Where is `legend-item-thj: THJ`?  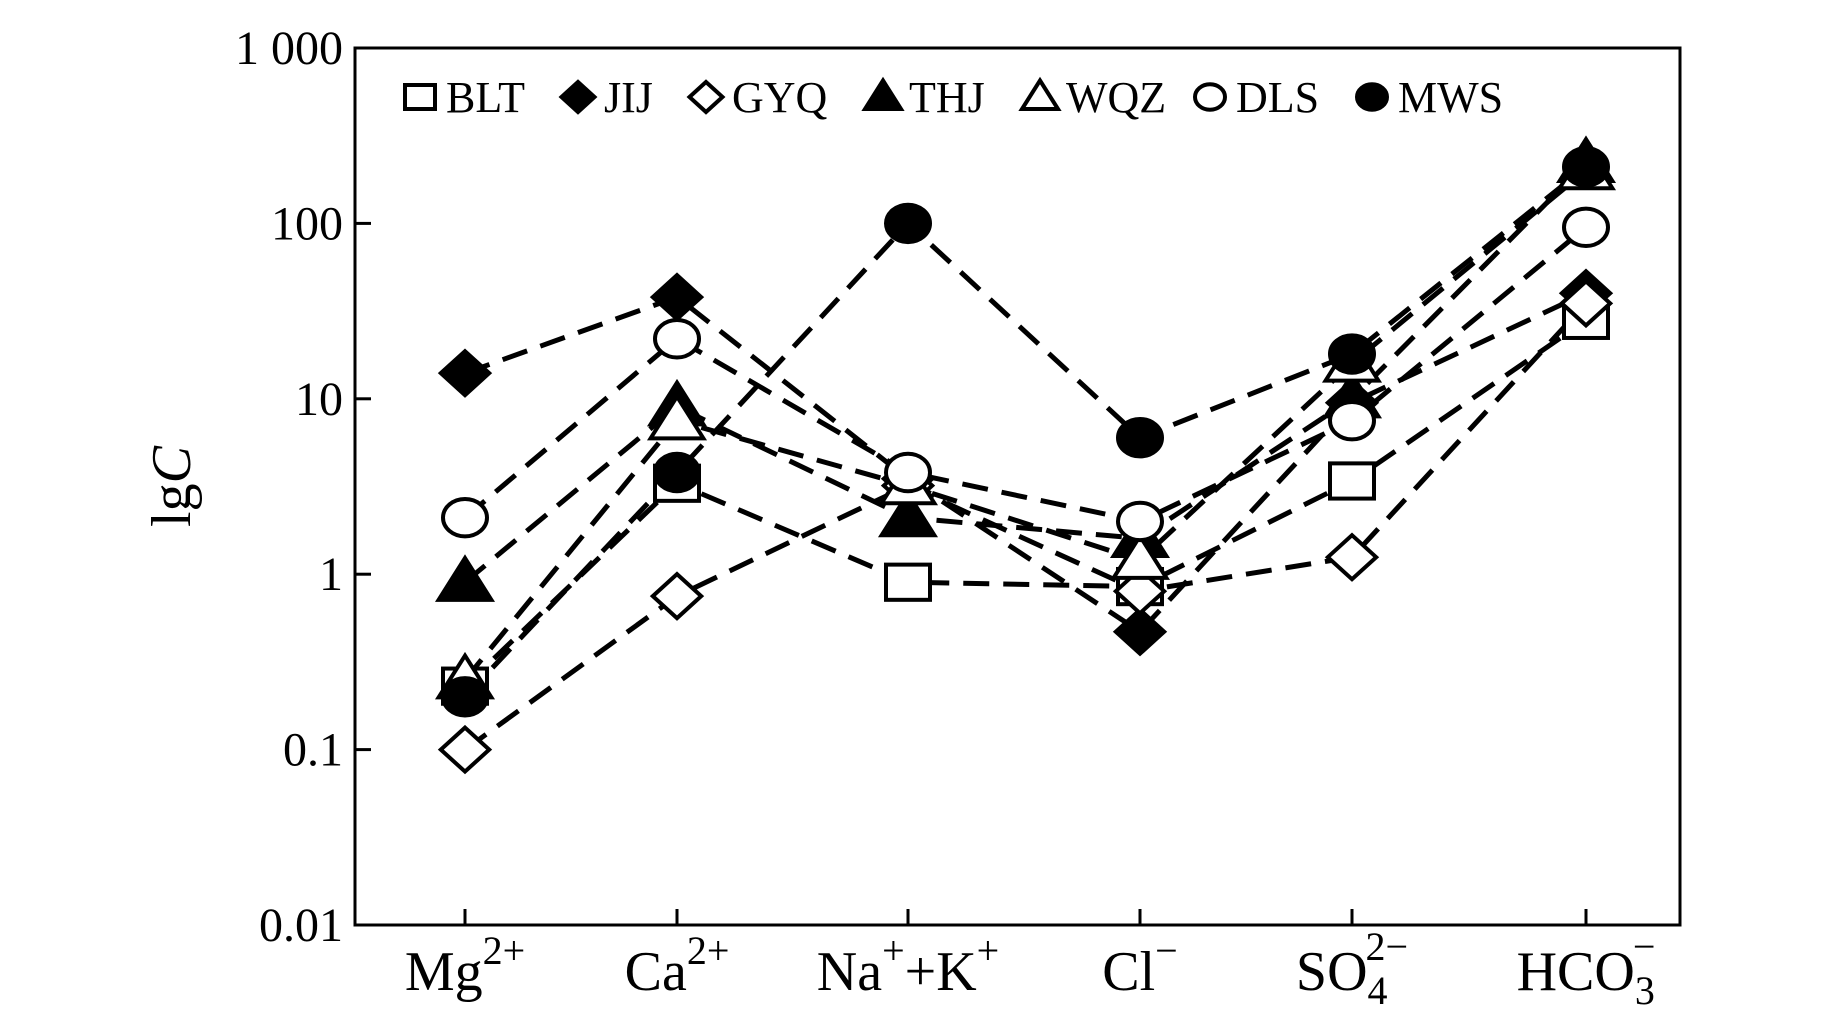 legend-item-thj: THJ is located at coordinates (923, 97).